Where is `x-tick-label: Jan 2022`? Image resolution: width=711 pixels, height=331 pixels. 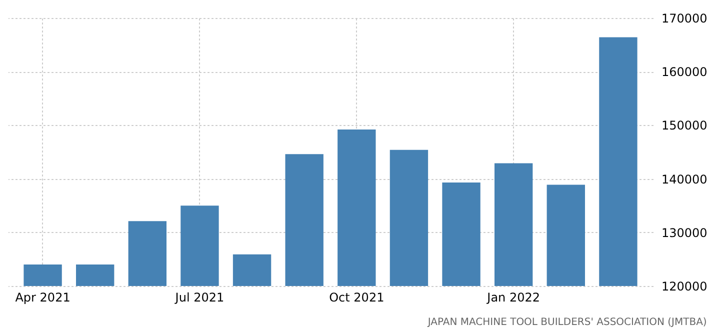
x-tick-label: Jan 2022 is located at coordinates (513, 297).